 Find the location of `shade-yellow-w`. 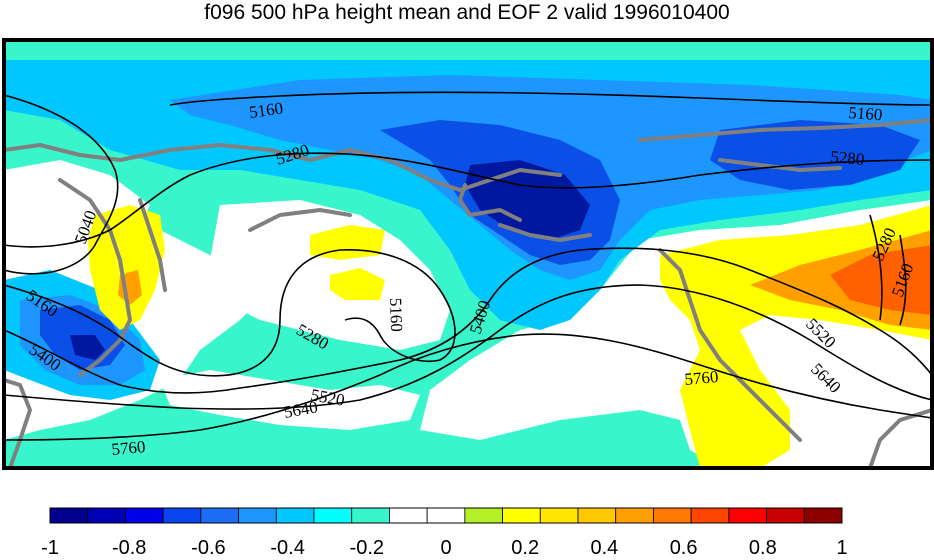

shade-yellow-w is located at coordinates (126, 267).